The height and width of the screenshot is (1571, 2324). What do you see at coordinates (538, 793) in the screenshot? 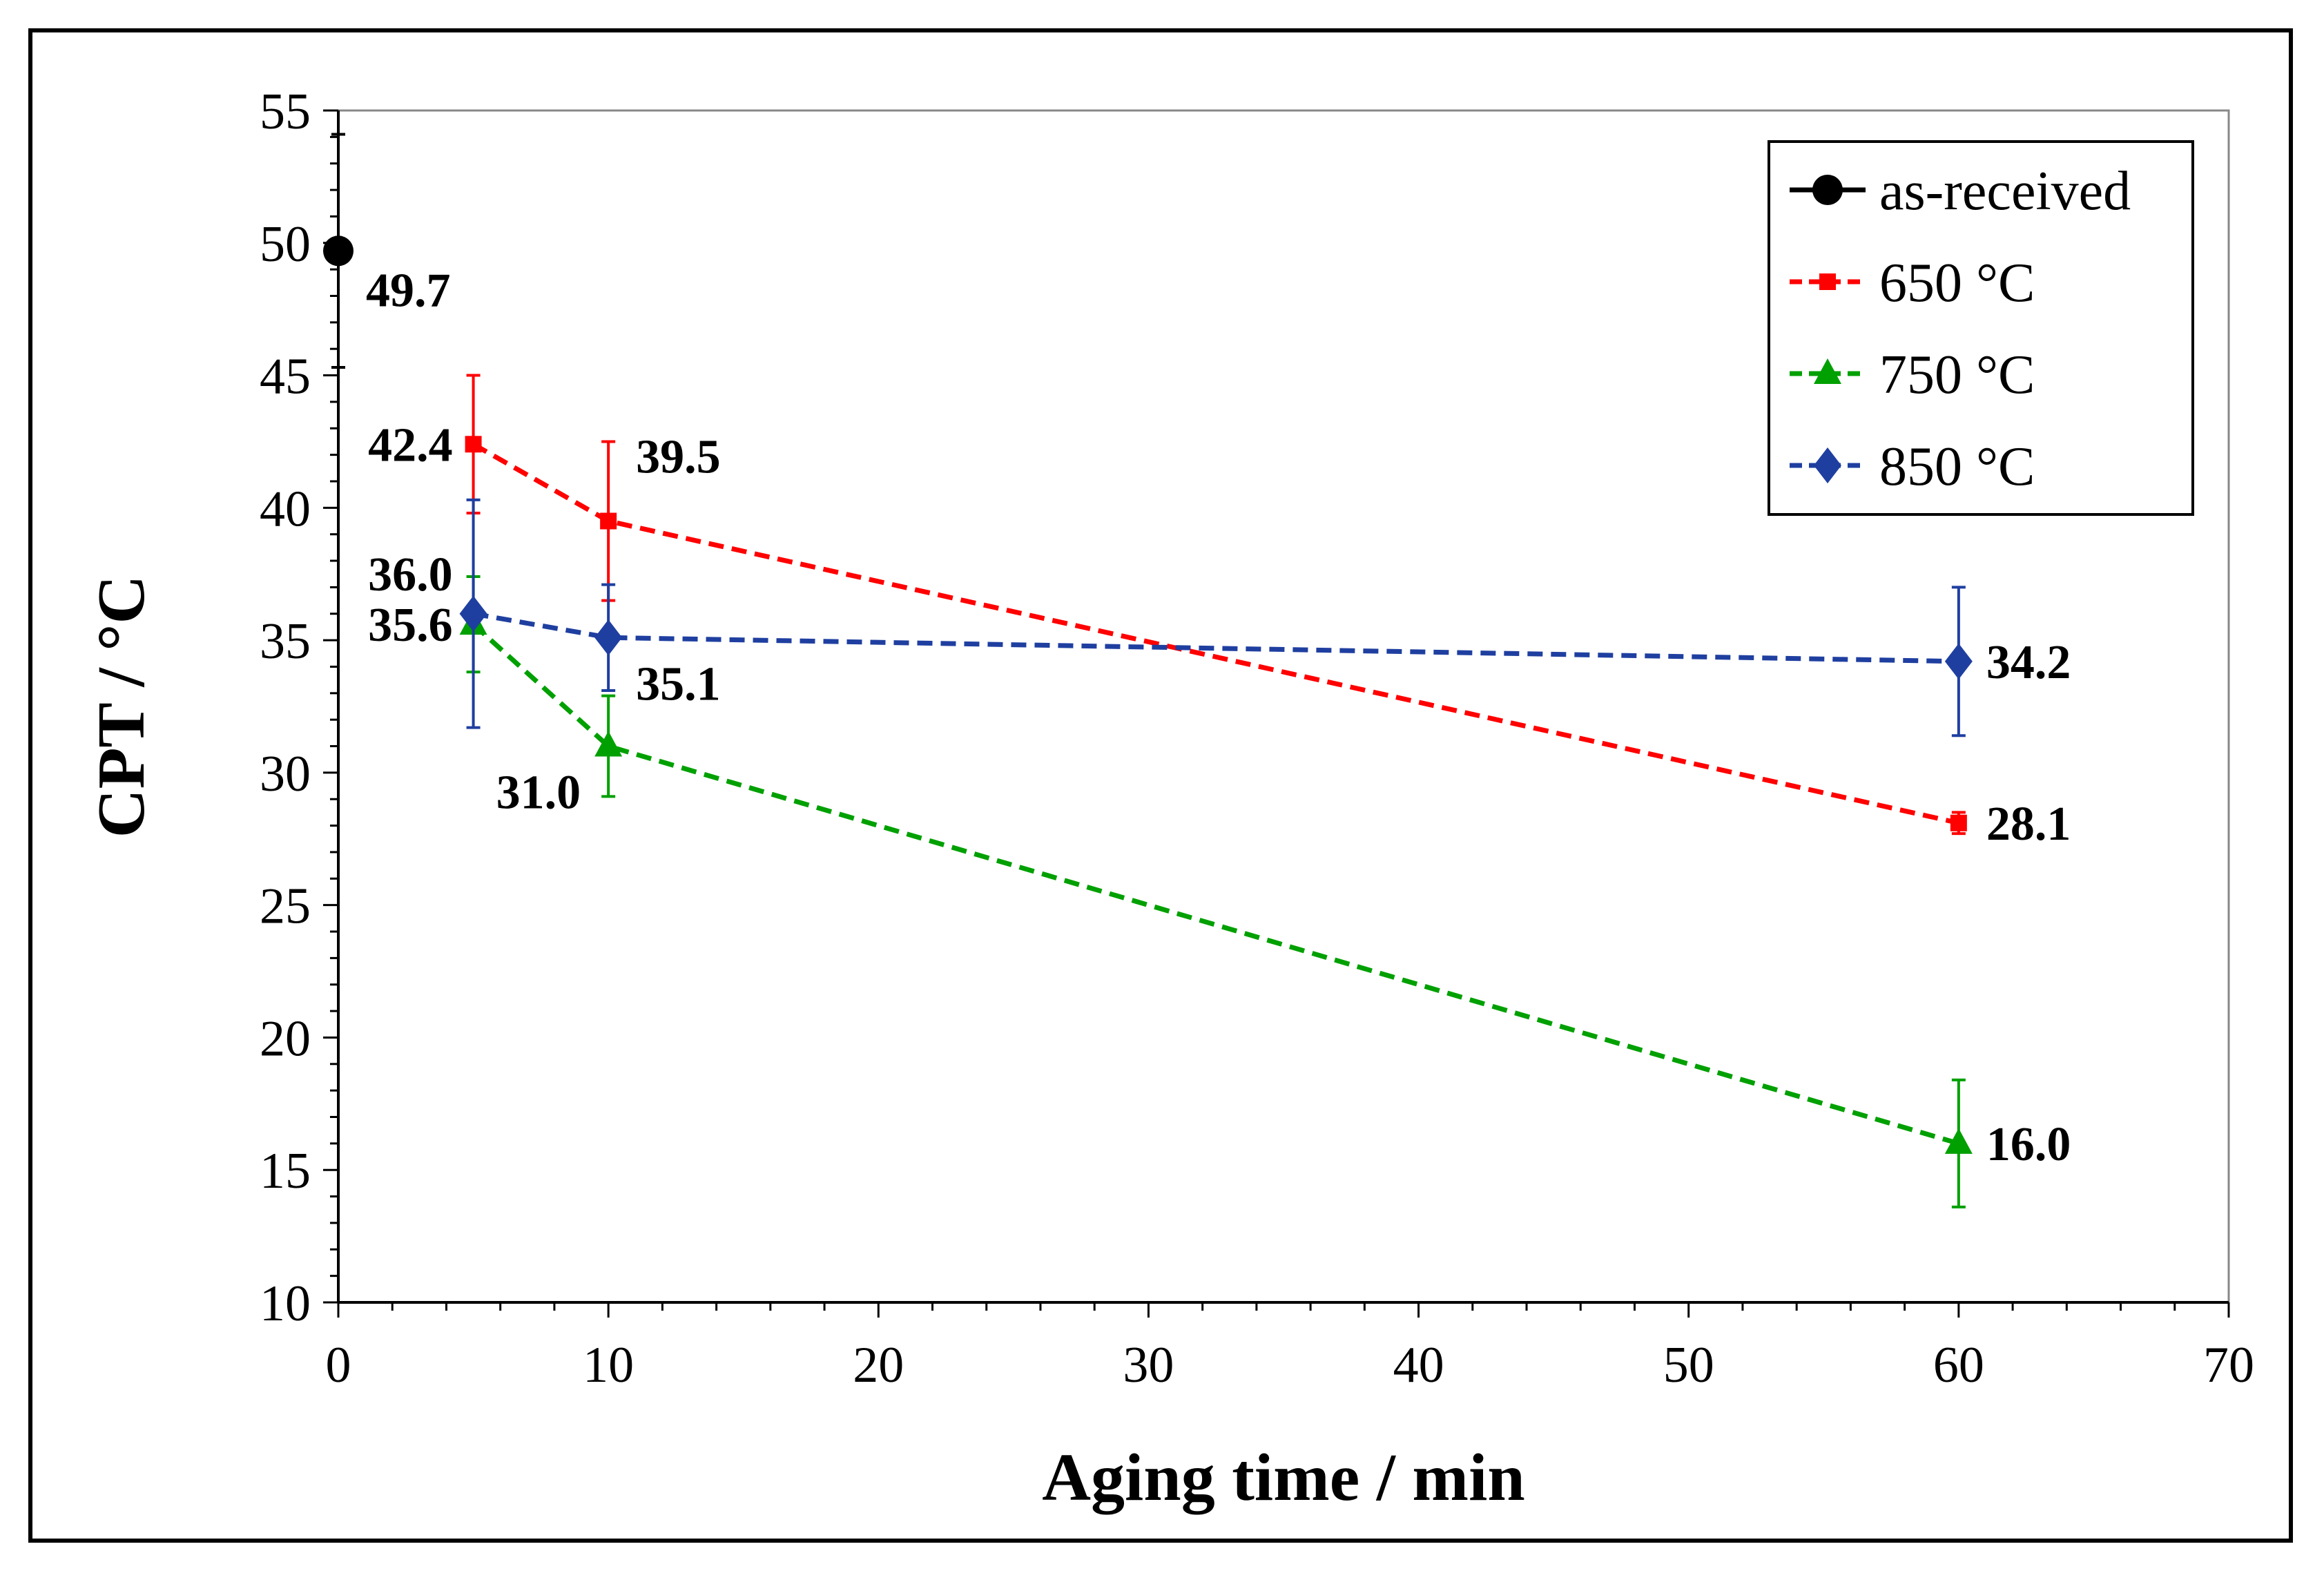
I see `750-c-data-label: 31.0` at bounding box center [538, 793].